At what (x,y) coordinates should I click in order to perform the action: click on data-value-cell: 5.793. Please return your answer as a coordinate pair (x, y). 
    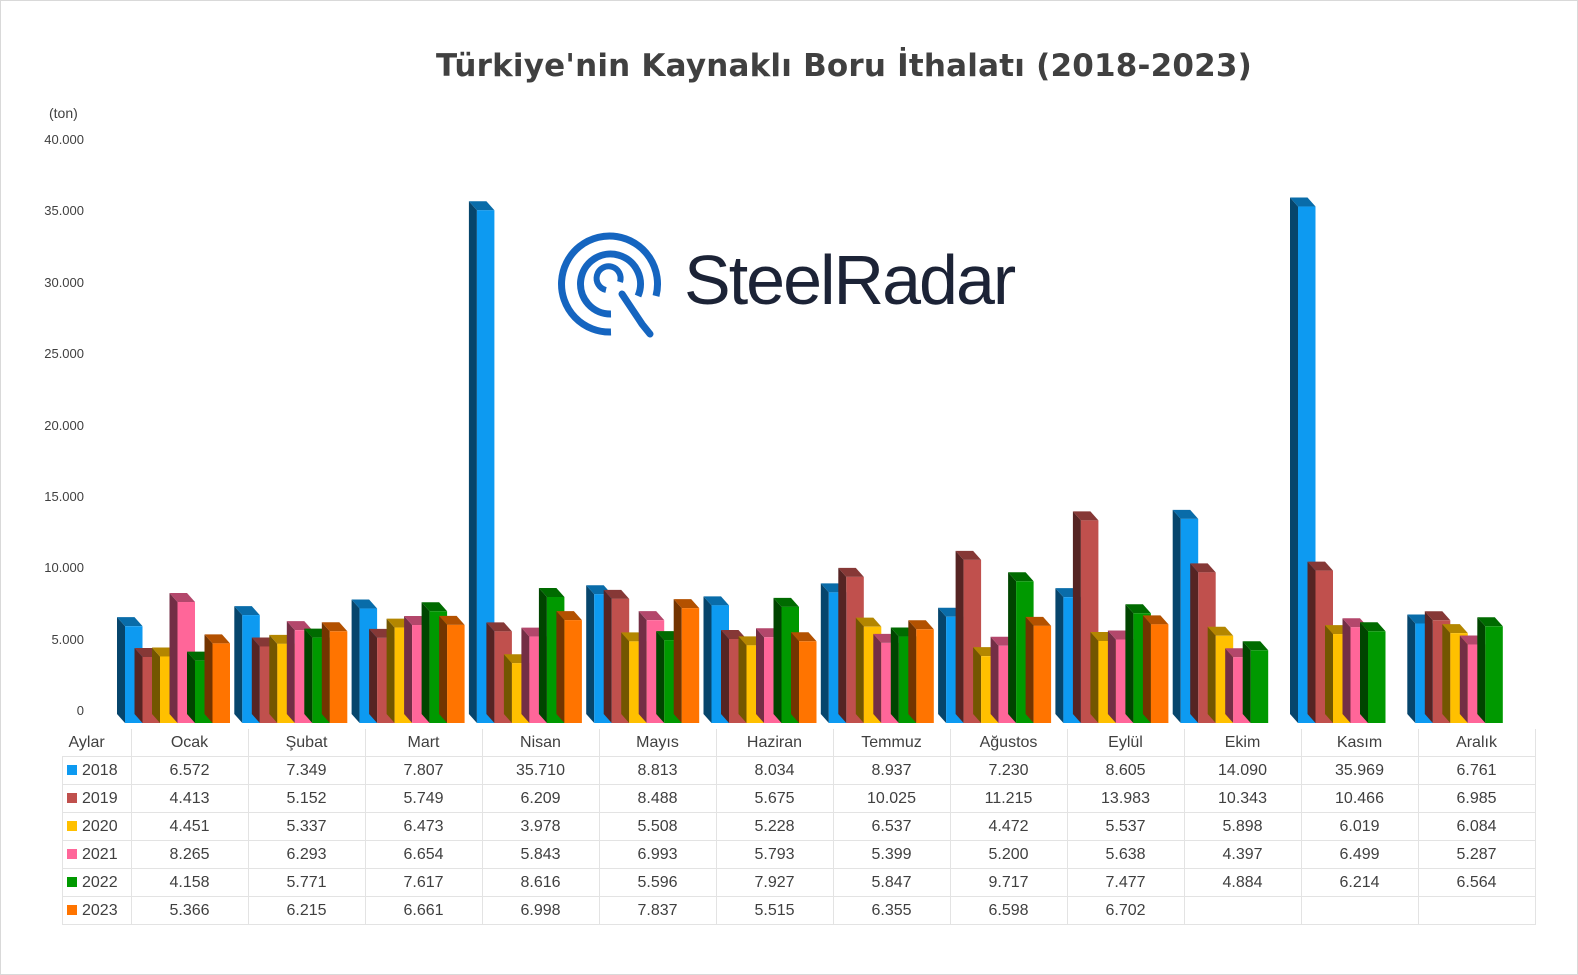
    Looking at the image, I should click on (774, 854).